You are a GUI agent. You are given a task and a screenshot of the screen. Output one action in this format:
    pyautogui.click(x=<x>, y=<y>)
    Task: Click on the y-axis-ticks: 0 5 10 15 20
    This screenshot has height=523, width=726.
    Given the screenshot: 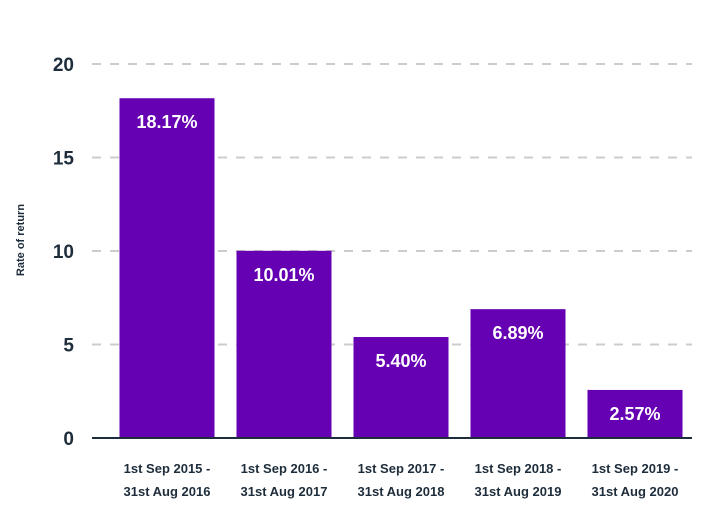 What is the action you would take?
    pyautogui.click(x=64, y=252)
    